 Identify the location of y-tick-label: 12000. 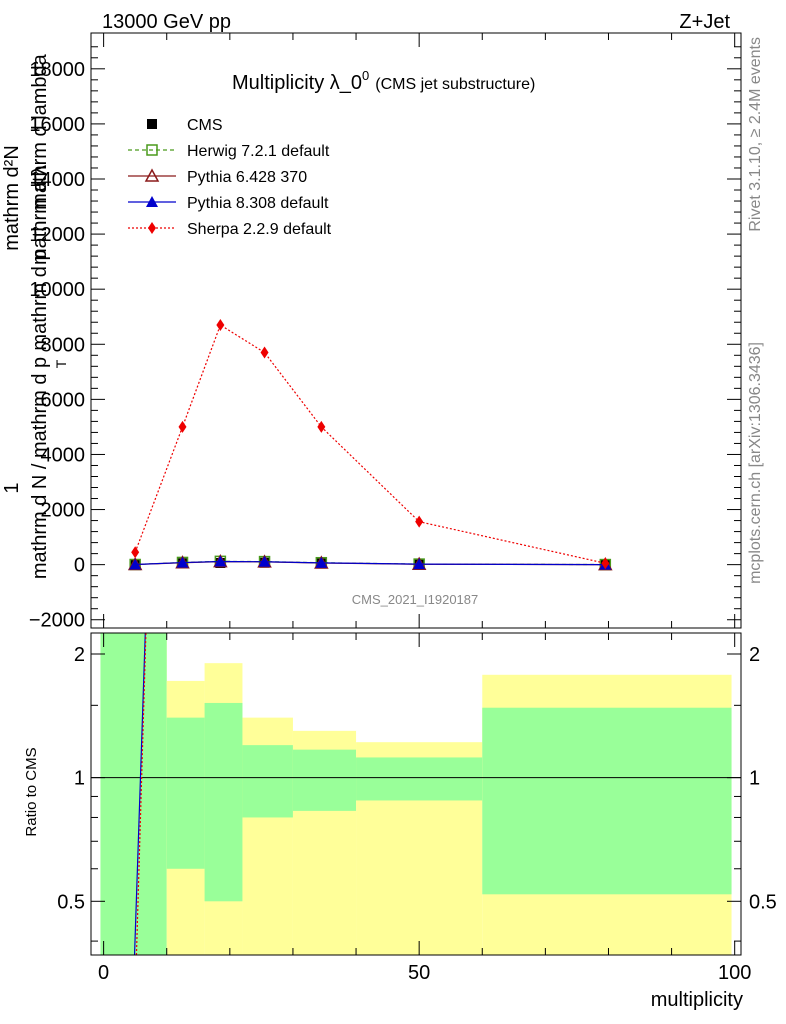
(57, 235).